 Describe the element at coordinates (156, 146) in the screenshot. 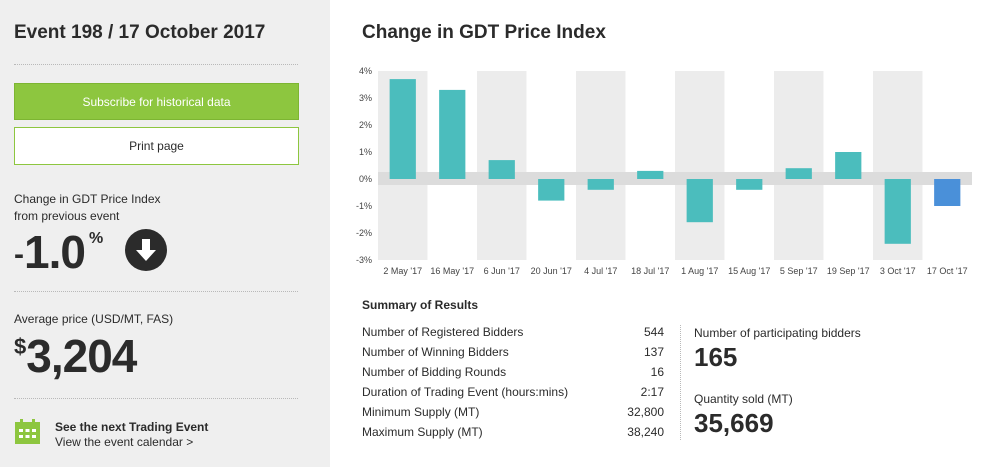

I see `print-button: Print page` at that location.